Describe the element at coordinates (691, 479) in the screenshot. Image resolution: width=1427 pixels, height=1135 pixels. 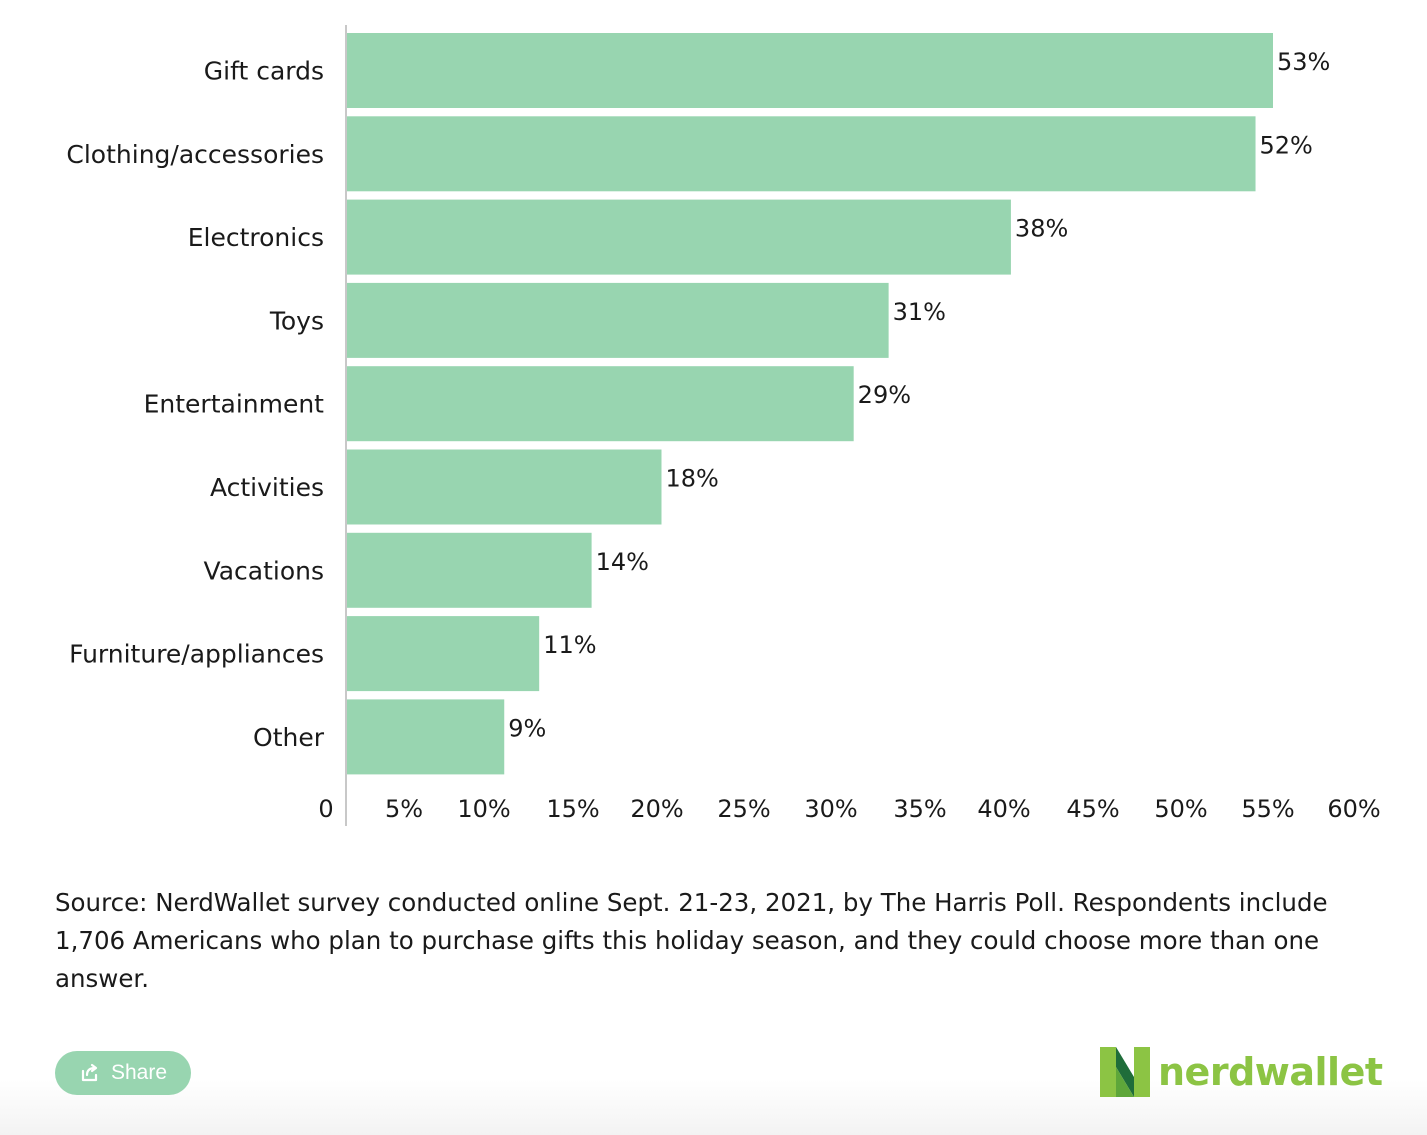
I see `value-label: 18%` at that location.